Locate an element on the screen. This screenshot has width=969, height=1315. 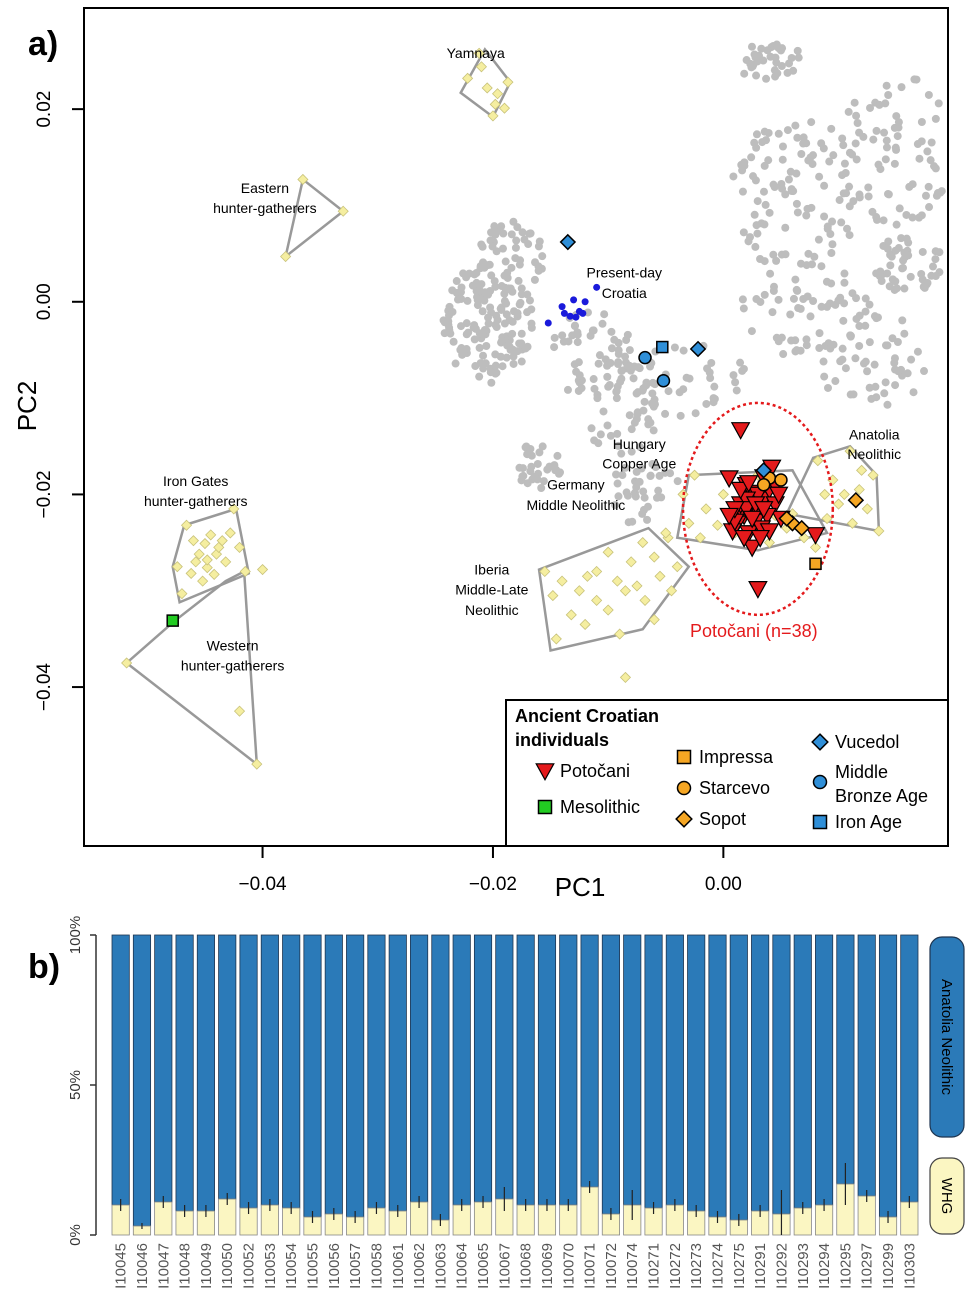
potocani-ellipse-layer is located at coordinates (758, 509).